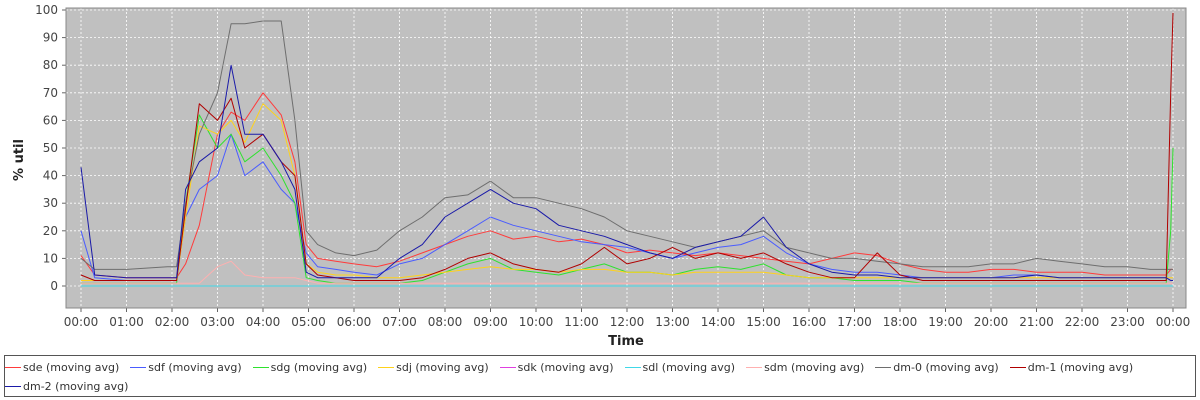  Describe the element at coordinates (445, 322) in the screenshot. I see `x-tick-label: 08:00` at that location.